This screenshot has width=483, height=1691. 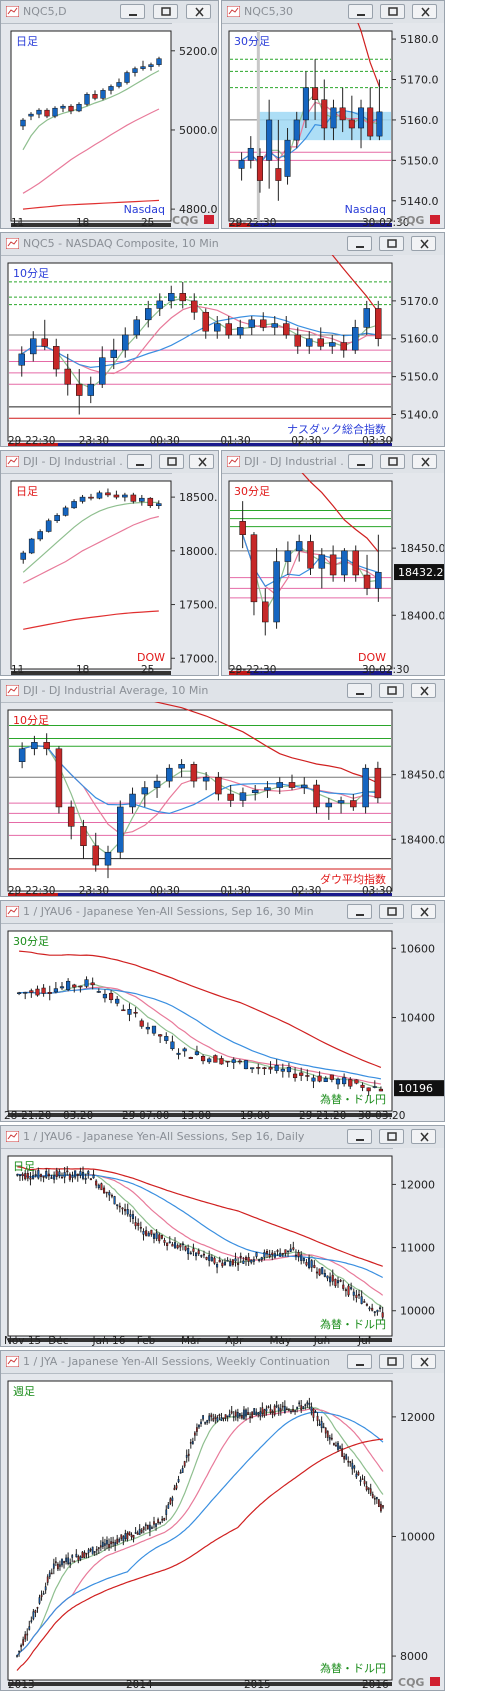 I want to click on title-bar: NQC5,30, so click(x=333, y=12).